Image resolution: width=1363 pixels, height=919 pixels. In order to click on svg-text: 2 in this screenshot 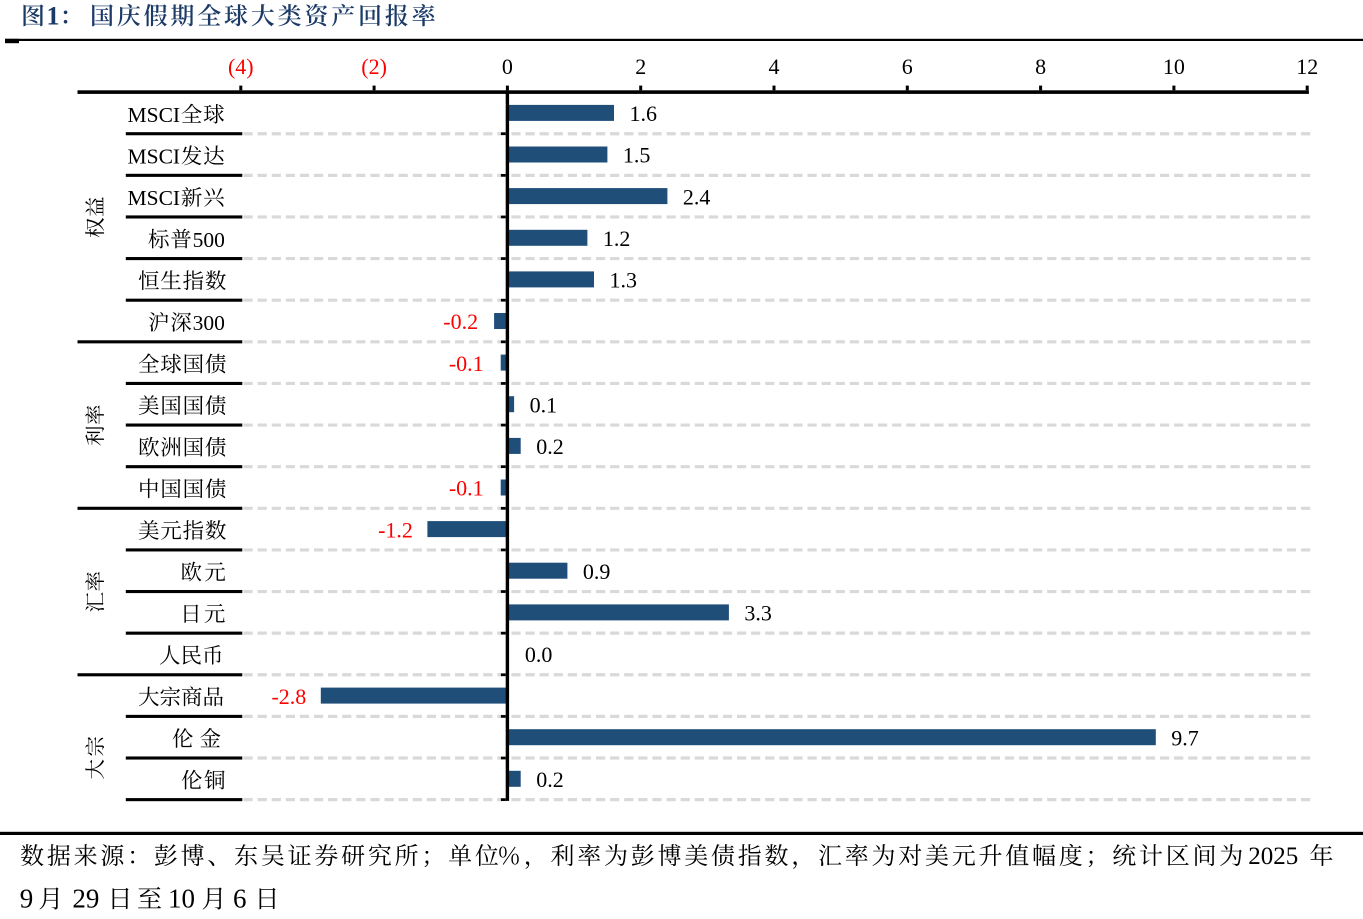, I will do `click(640, 66)`.